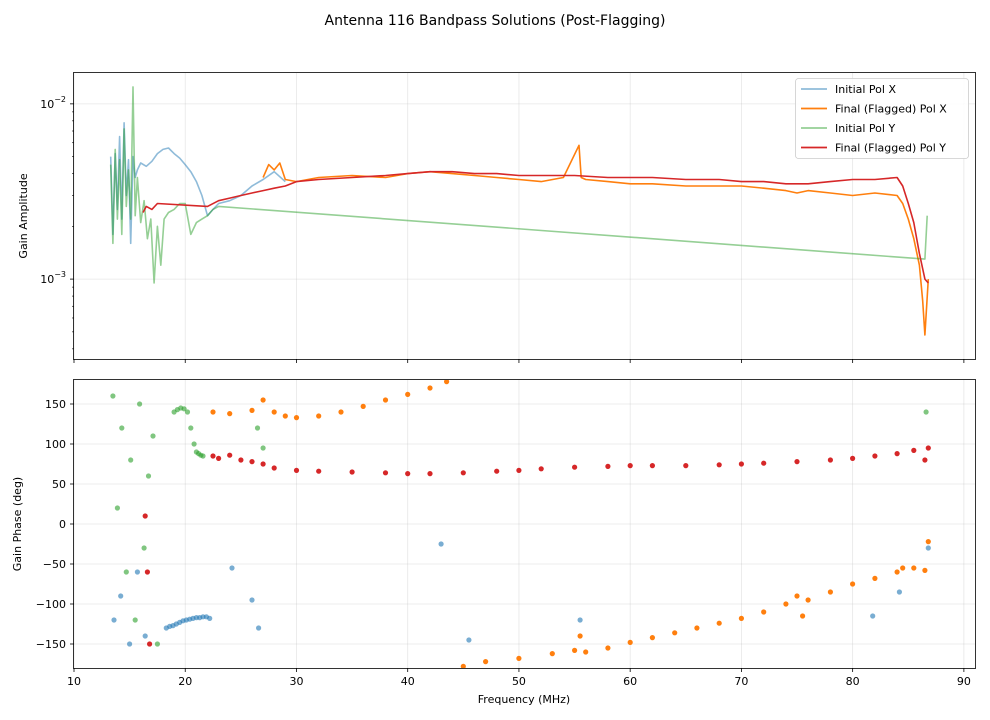 The height and width of the screenshot is (720, 990). What do you see at coordinates (53, 103) in the screenshot?
I see `amplitude-y-tick-label: 10−2` at bounding box center [53, 103].